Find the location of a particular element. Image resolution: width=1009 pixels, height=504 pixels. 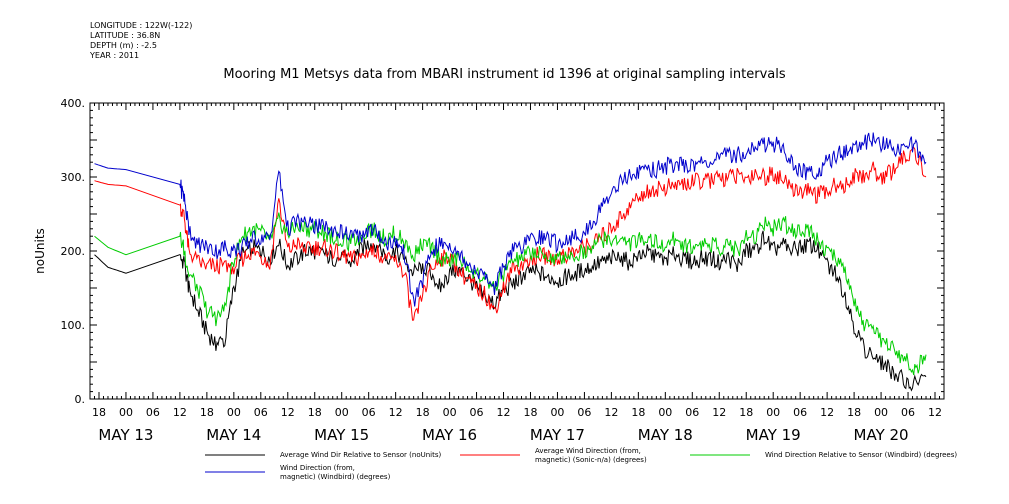

x-day-label: MAY 19 is located at coordinates (773, 435).